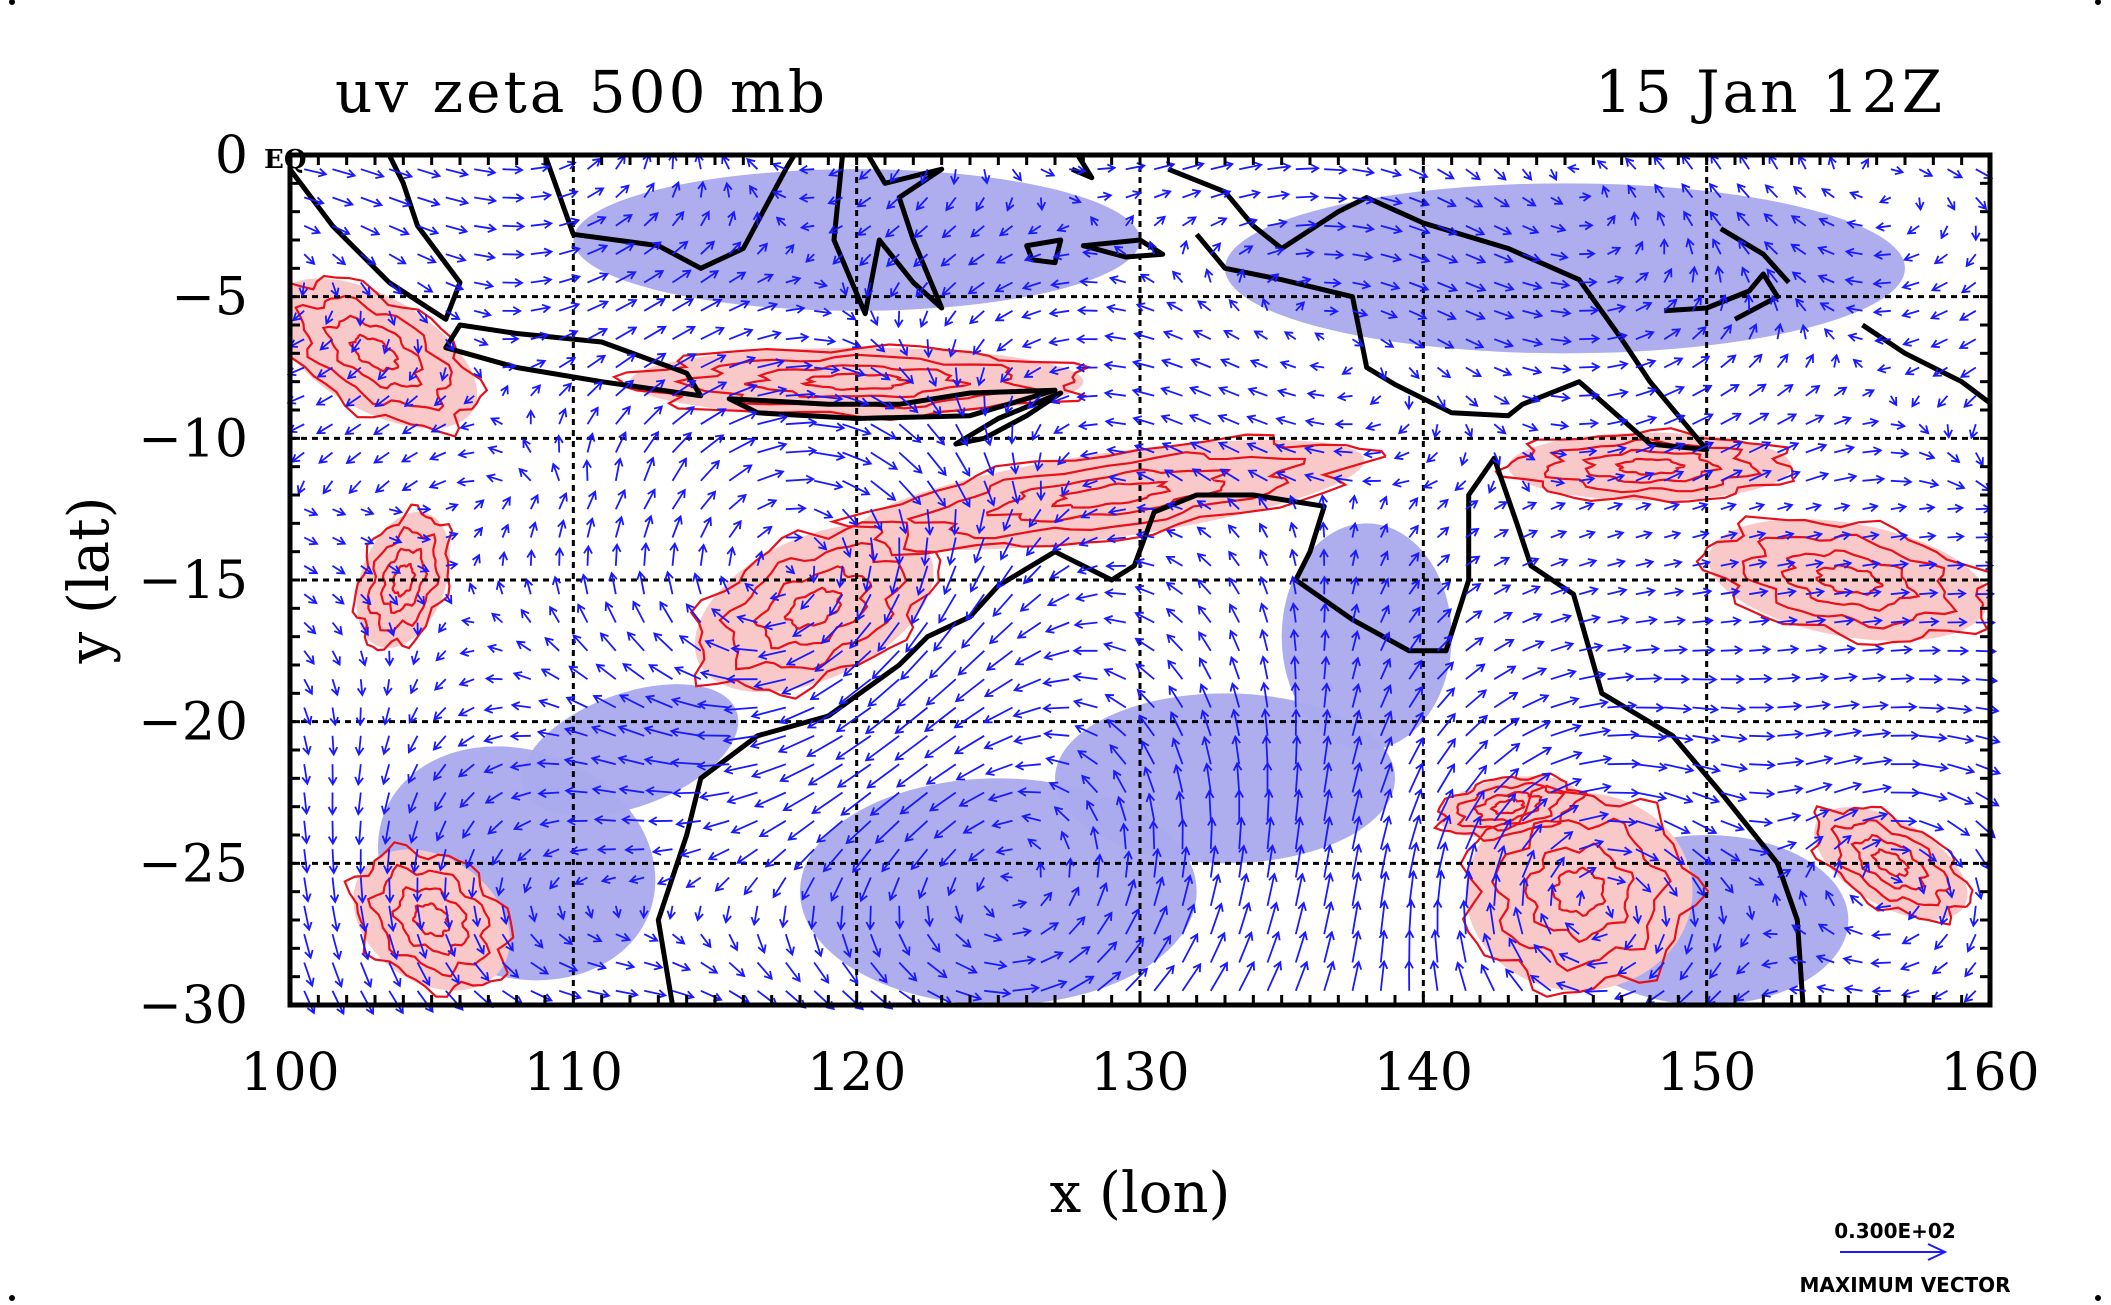  Describe the element at coordinates (1140, 1193) in the screenshot. I see `x-axis-label: x (lon)` at that location.